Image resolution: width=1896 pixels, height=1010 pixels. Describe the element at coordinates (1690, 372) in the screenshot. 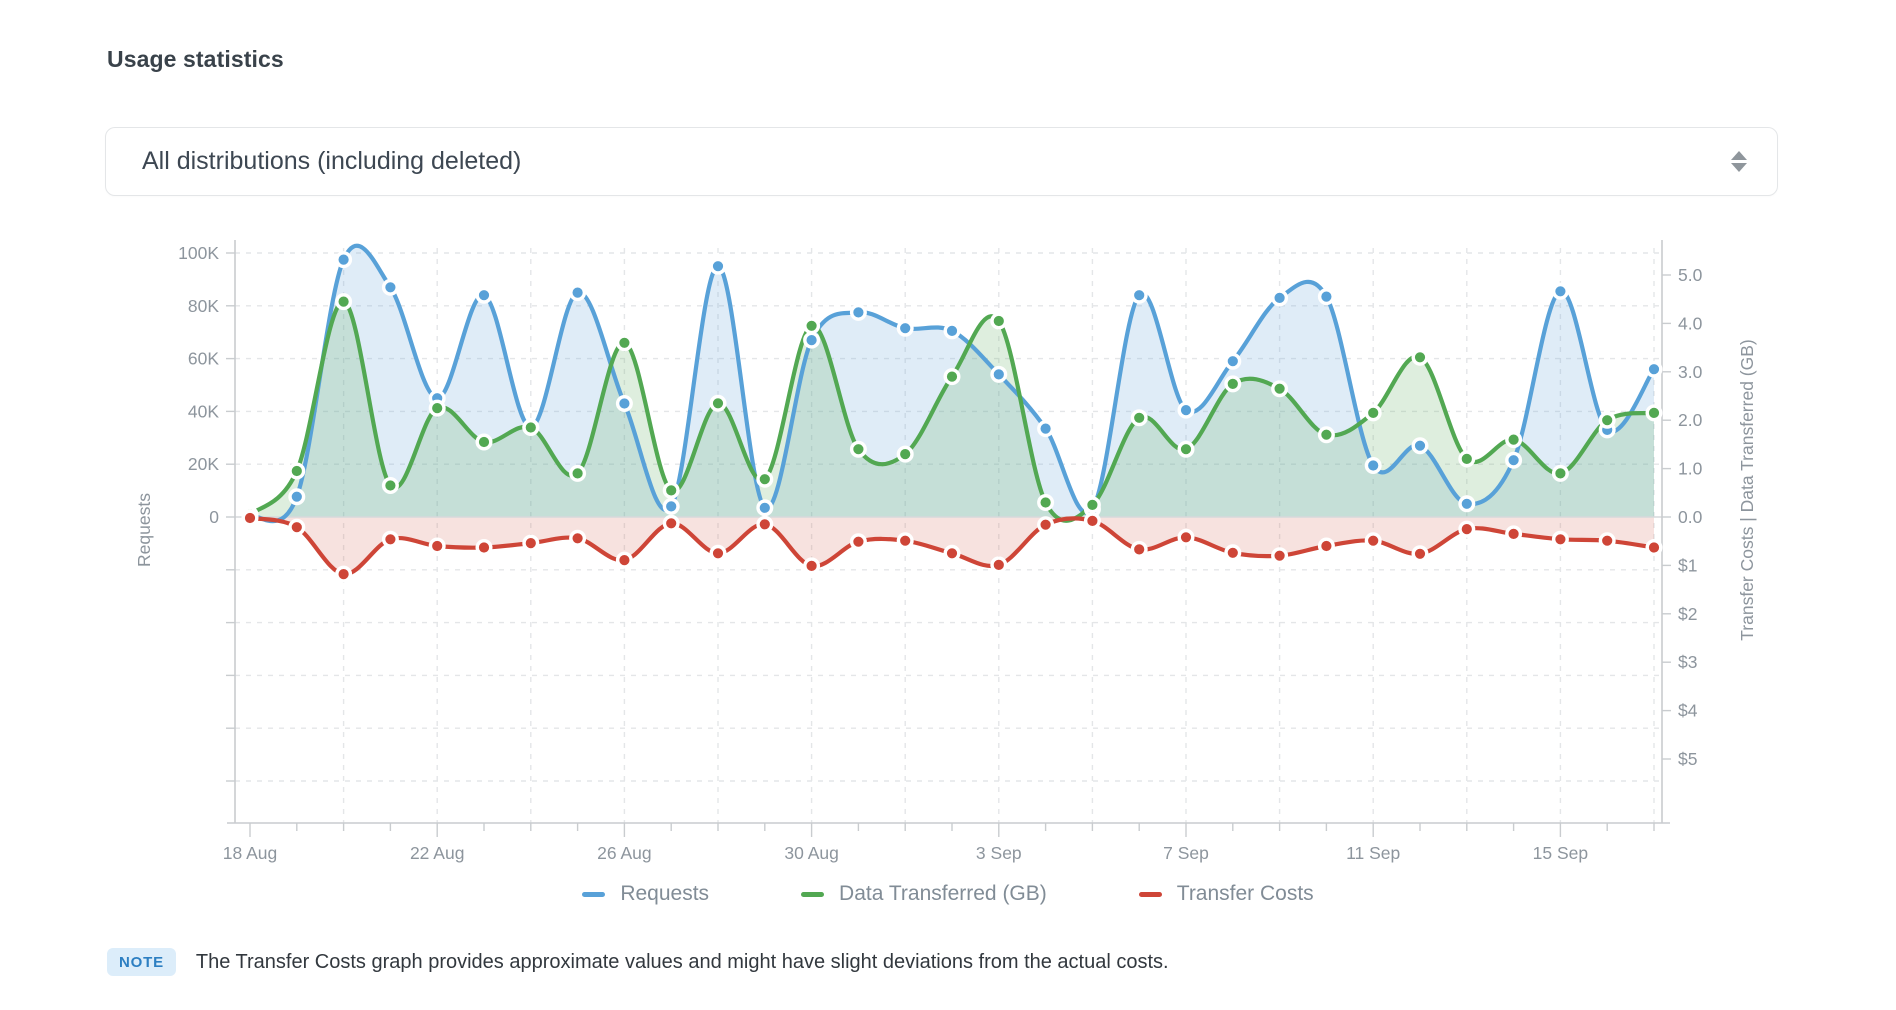

I see `svg-text: 3.0` at that location.